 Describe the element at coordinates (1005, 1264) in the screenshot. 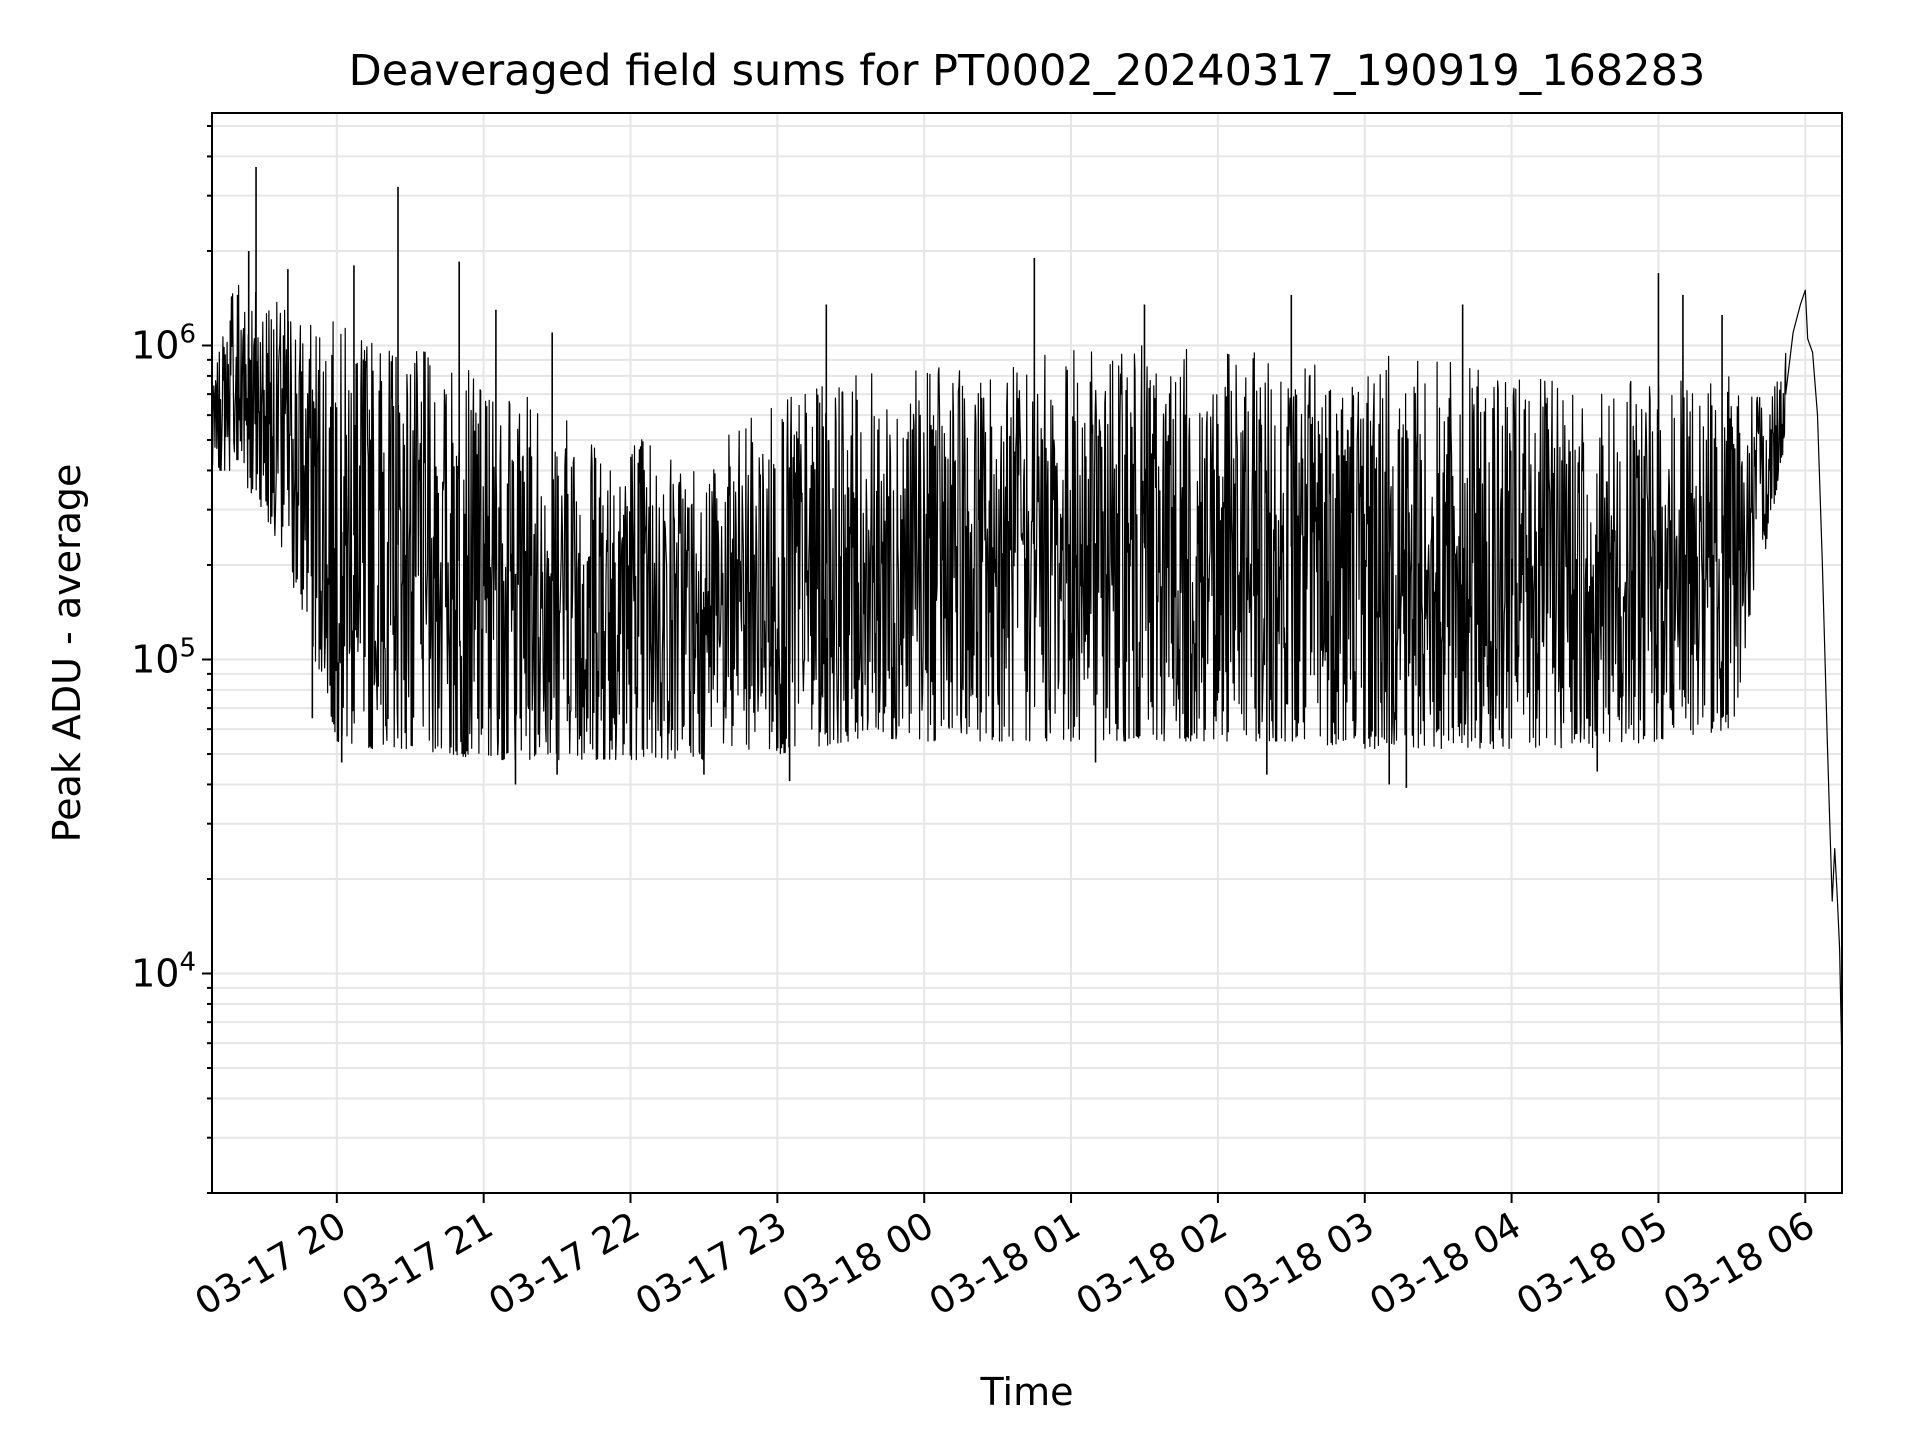

I see `x-tick-label: 03-18 01` at that location.